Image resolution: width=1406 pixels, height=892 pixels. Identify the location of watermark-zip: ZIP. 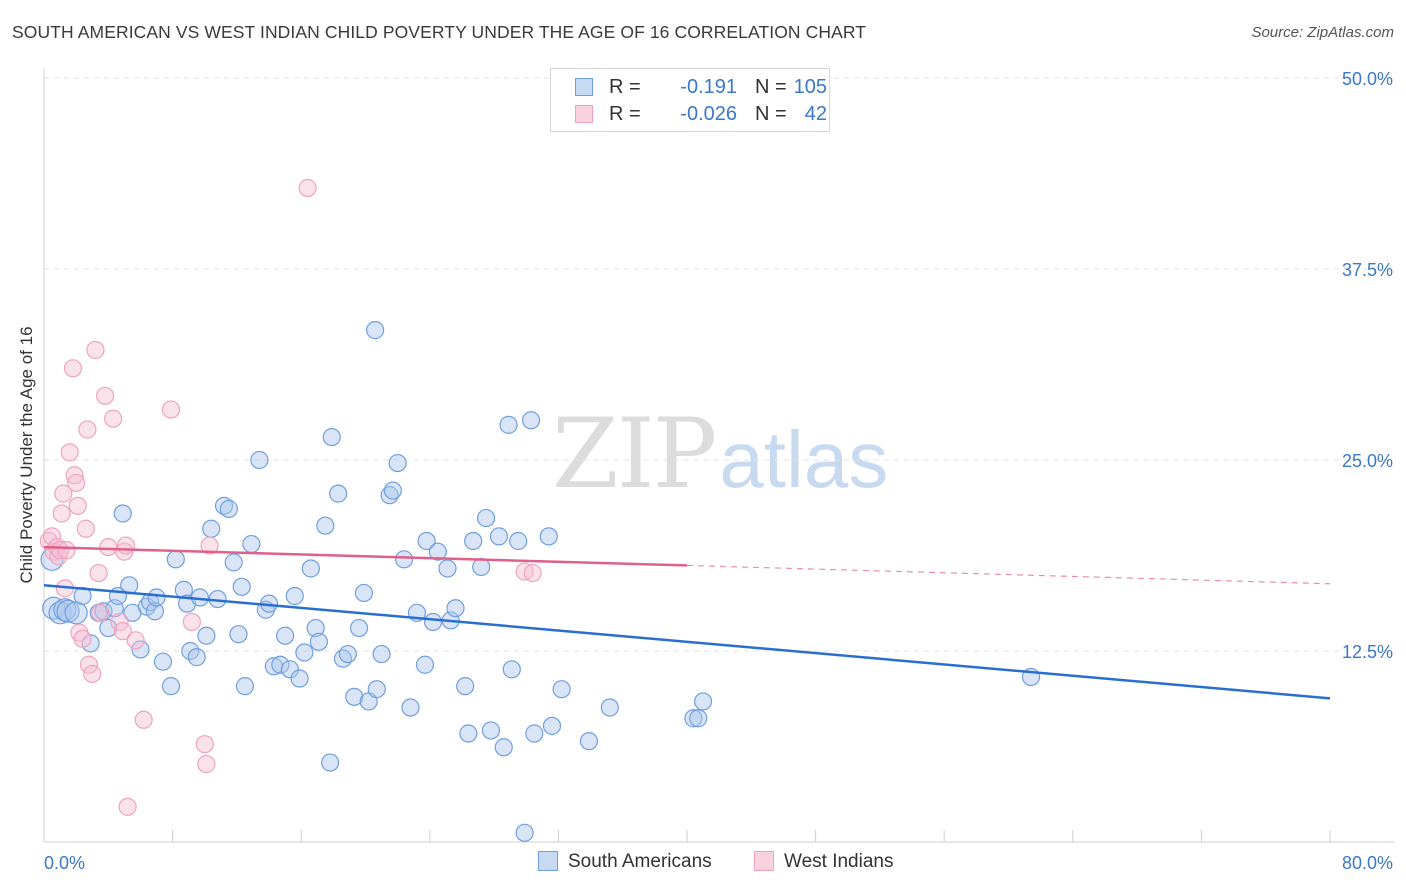
(634, 454).